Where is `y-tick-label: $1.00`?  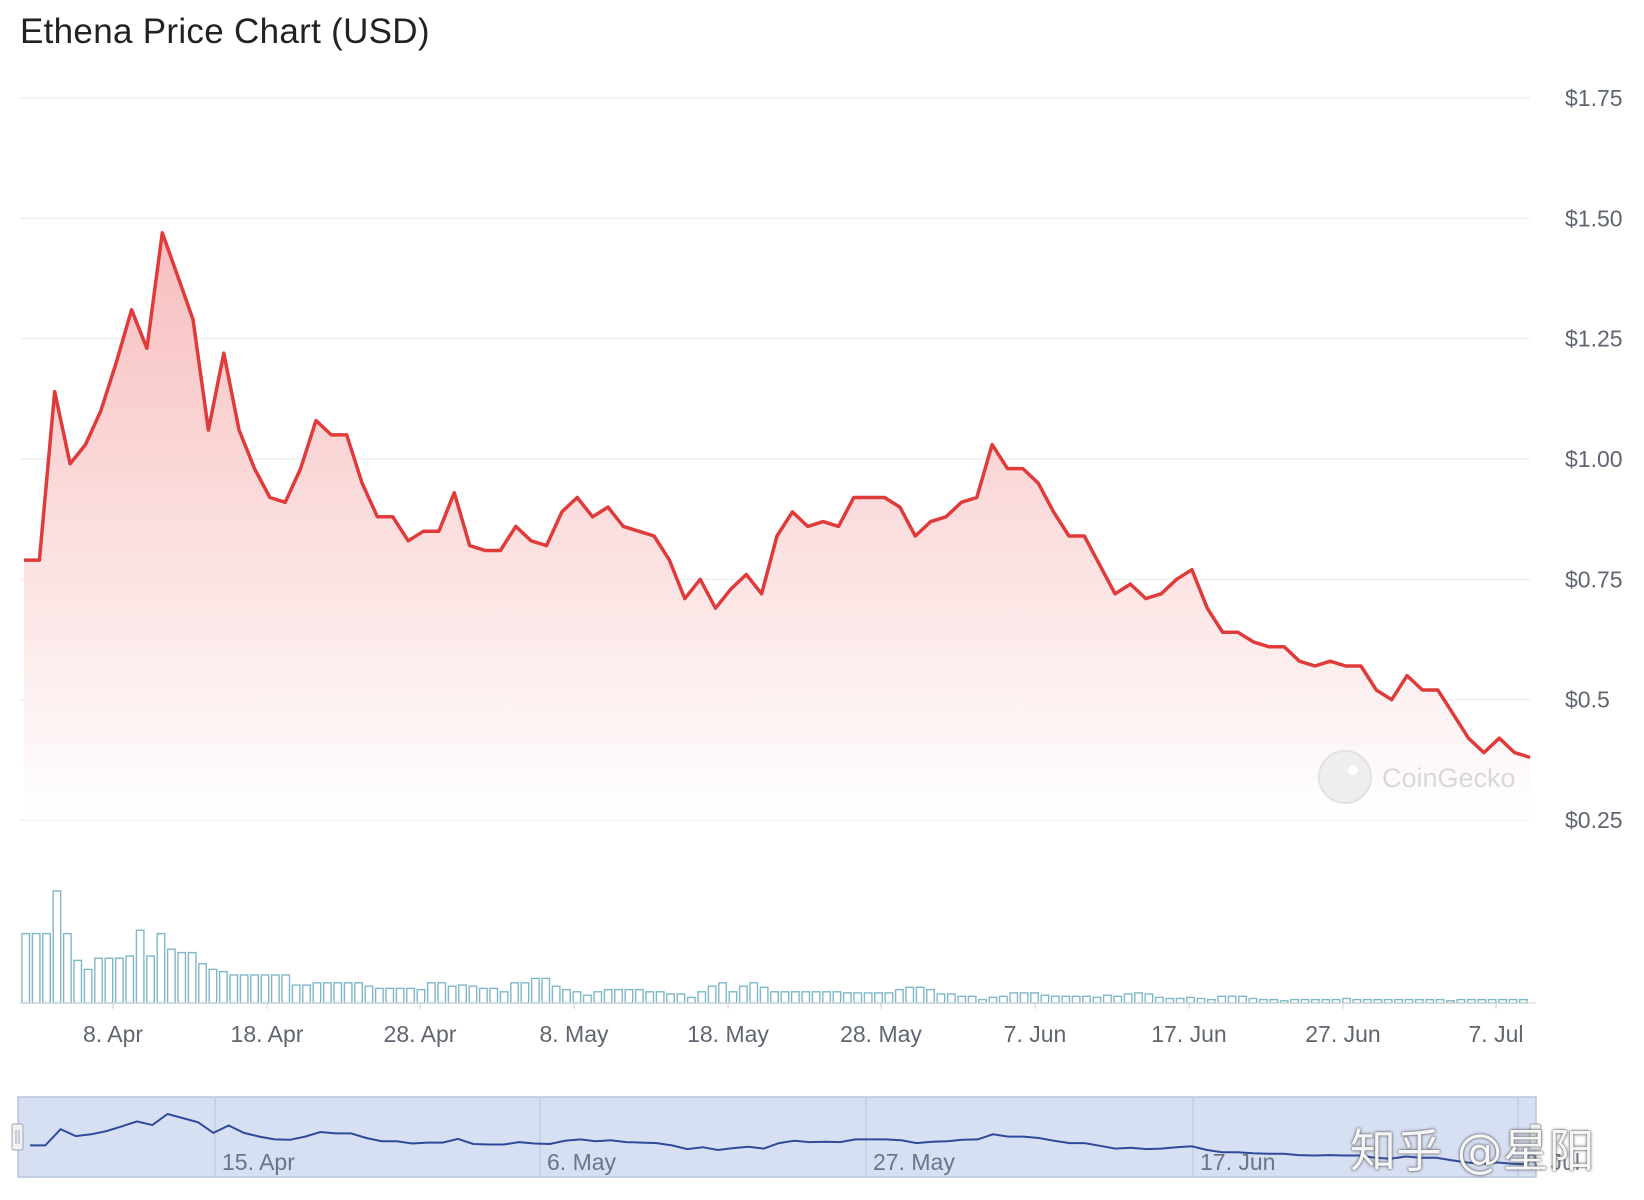 y-tick-label: $1.00 is located at coordinates (1594, 459).